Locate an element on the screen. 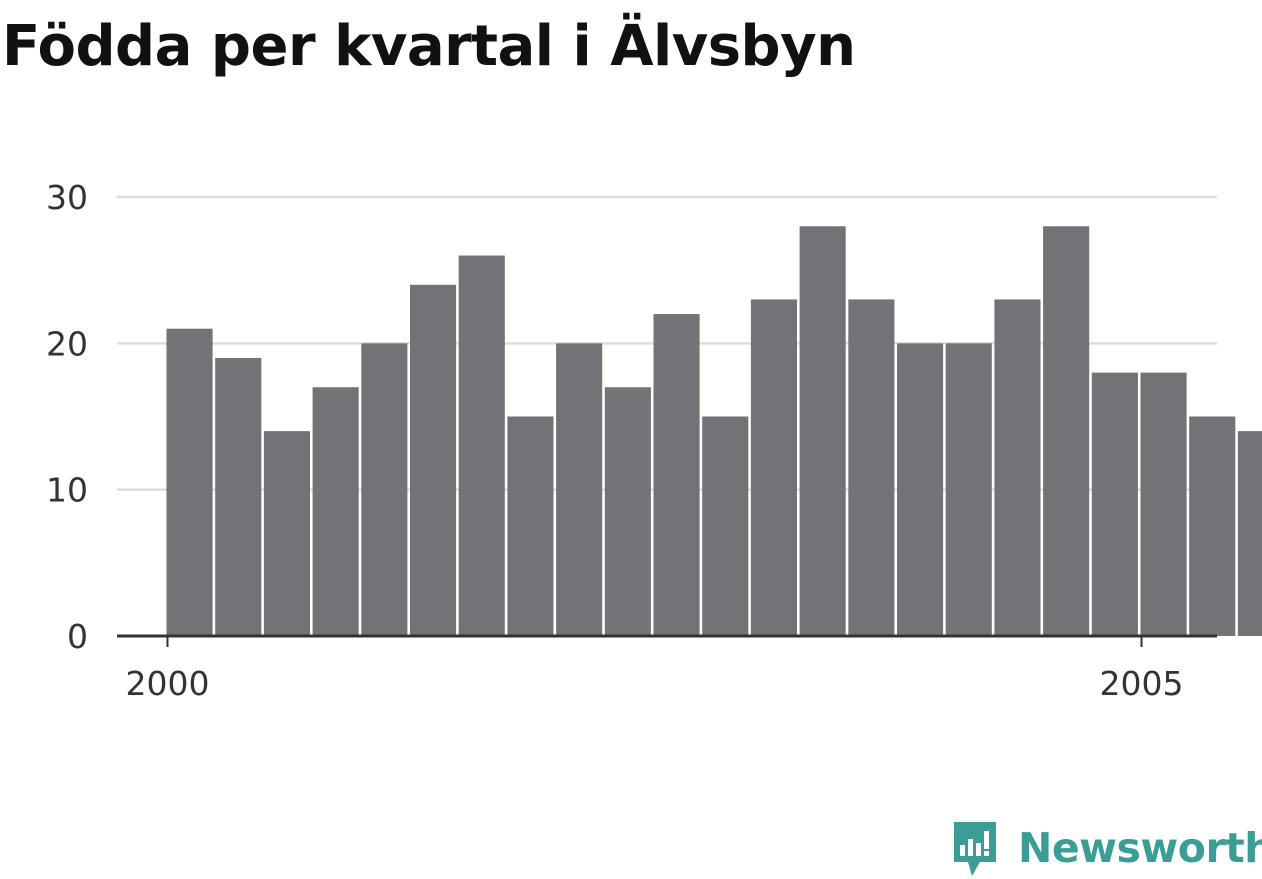 Image resolution: width=1262 pixels, height=879 pixels. newsworthy-logo: Newsworthy is located at coordinates (1106, 848).